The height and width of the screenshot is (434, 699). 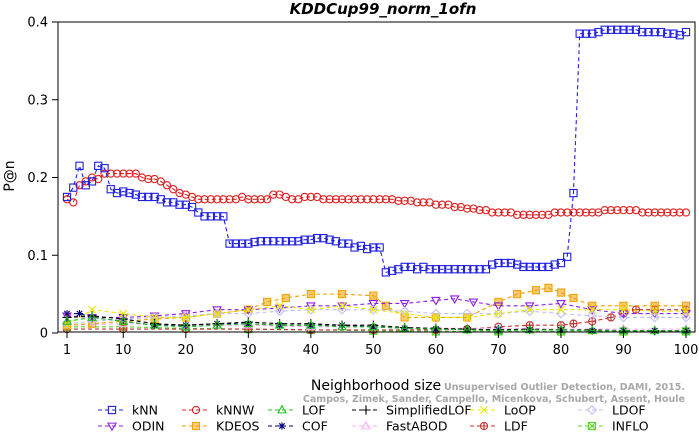 What do you see at coordinates (131, 426) in the screenshot?
I see `legend-item-odin: ODIN` at bounding box center [131, 426].